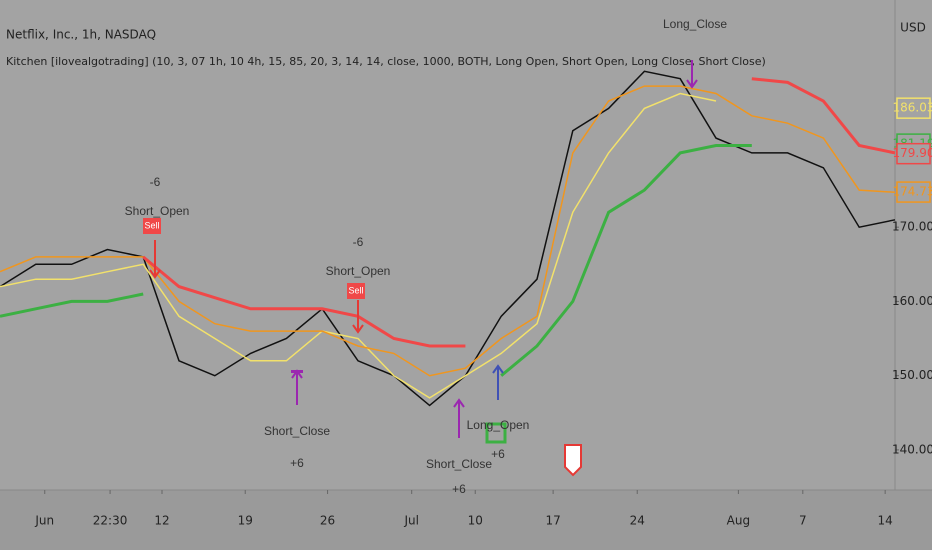 The image size is (932, 550). Describe the element at coordinates (885, 521) in the screenshot. I see `x-tick-label: 14` at that location.